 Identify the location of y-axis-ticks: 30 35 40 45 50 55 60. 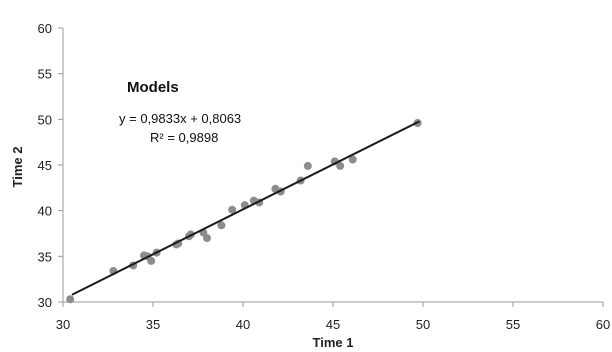
(50, 165).